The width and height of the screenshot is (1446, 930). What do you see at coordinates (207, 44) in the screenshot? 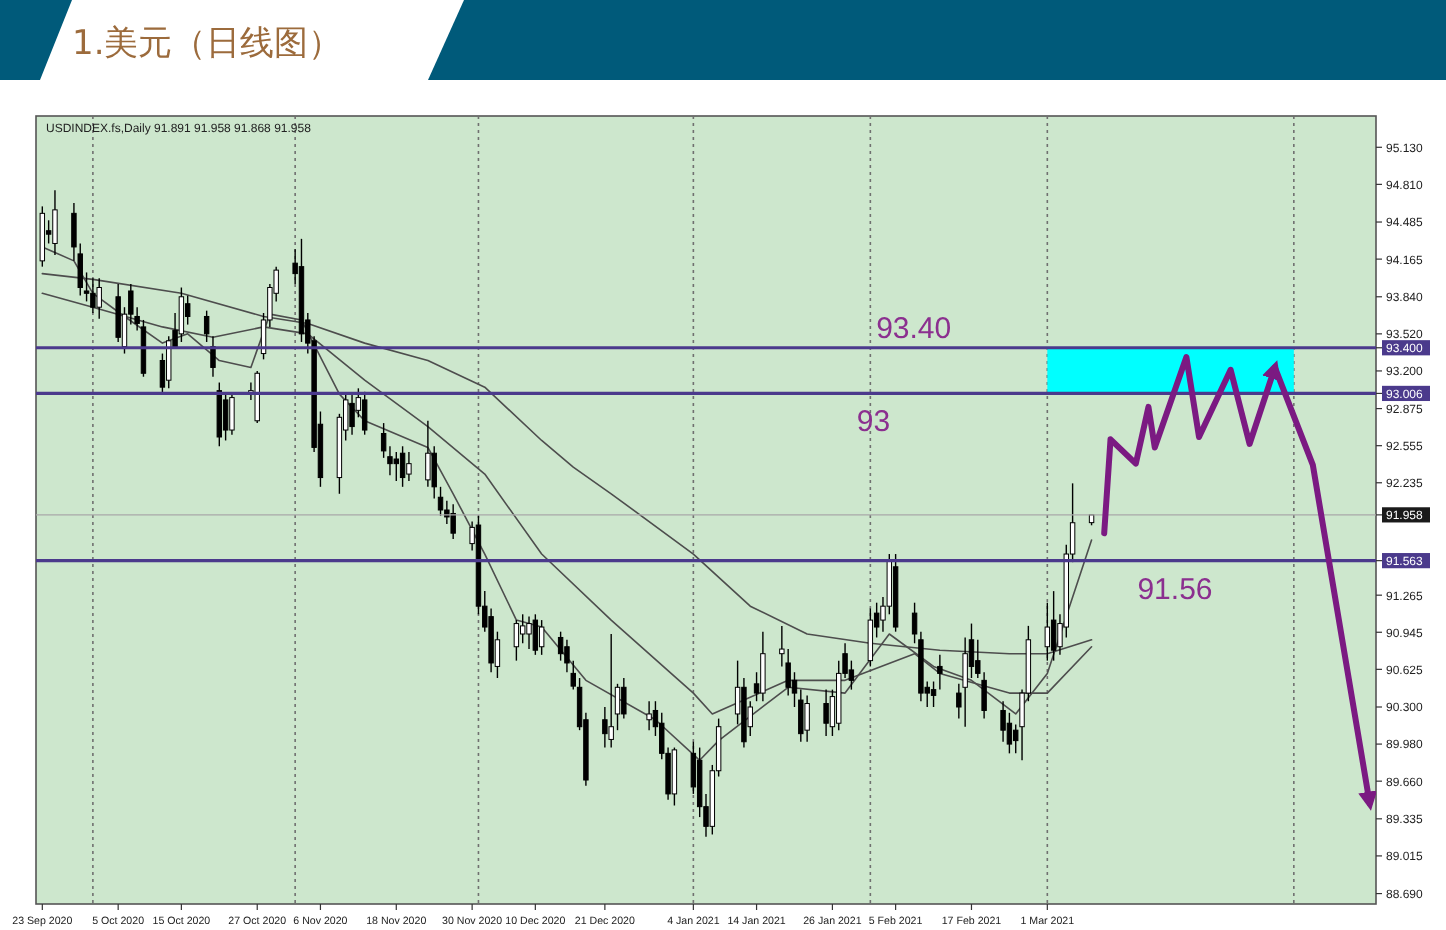
I see `title: 1.美元（日线图）` at bounding box center [207, 44].